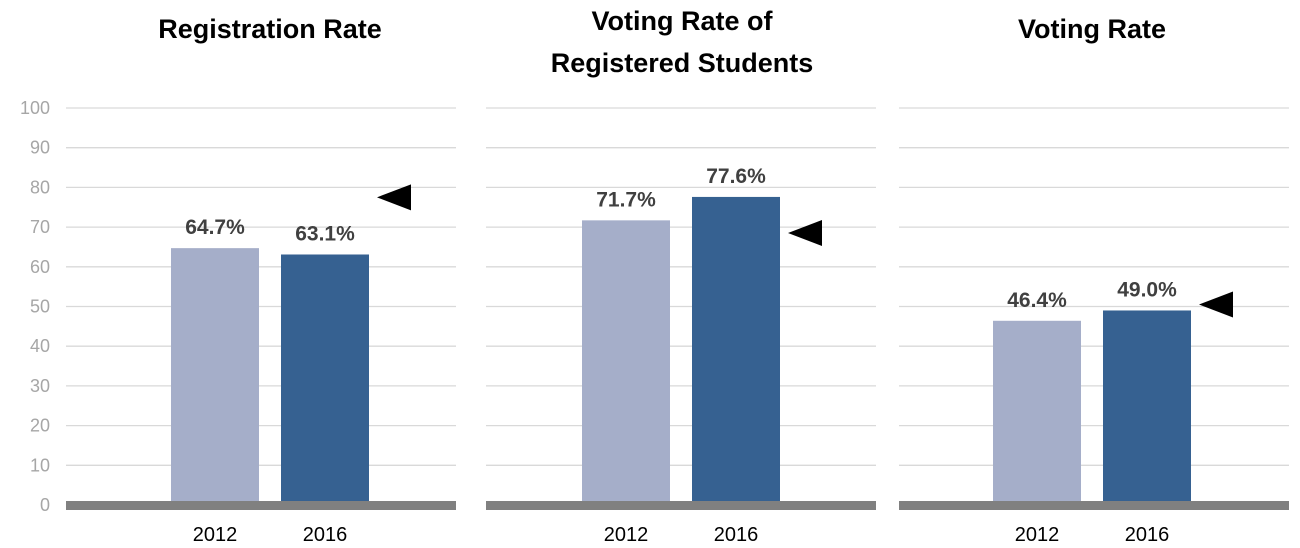 This screenshot has height=548, width=1300. What do you see at coordinates (40, 227) in the screenshot?
I see `y-tick-label: 70` at bounding box center [40, 227].